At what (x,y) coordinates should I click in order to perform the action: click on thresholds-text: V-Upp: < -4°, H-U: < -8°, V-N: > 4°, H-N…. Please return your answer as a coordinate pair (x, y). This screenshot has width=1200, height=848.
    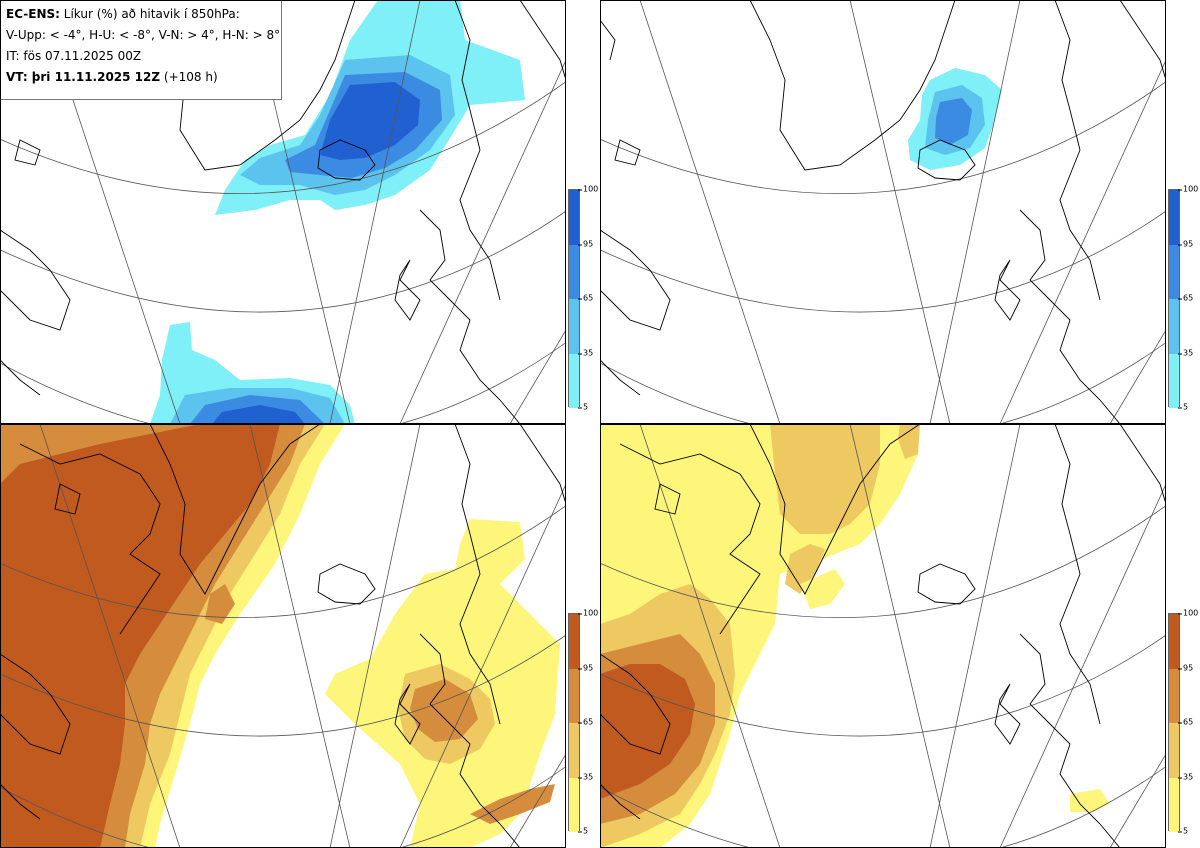
    Looking at the image, I should click on (143, 35).